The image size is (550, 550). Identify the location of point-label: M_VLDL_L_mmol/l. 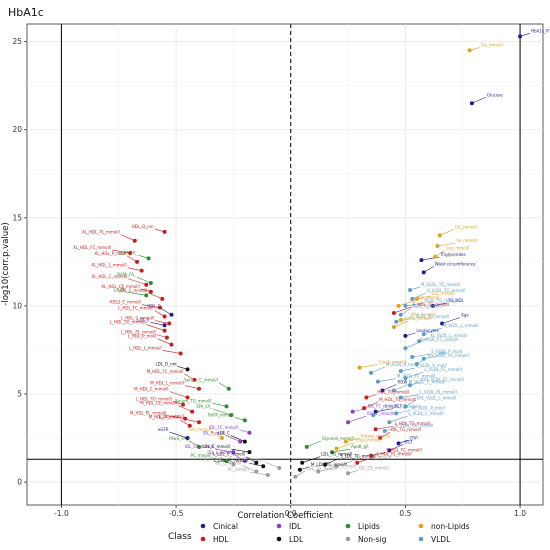
(461, 325).